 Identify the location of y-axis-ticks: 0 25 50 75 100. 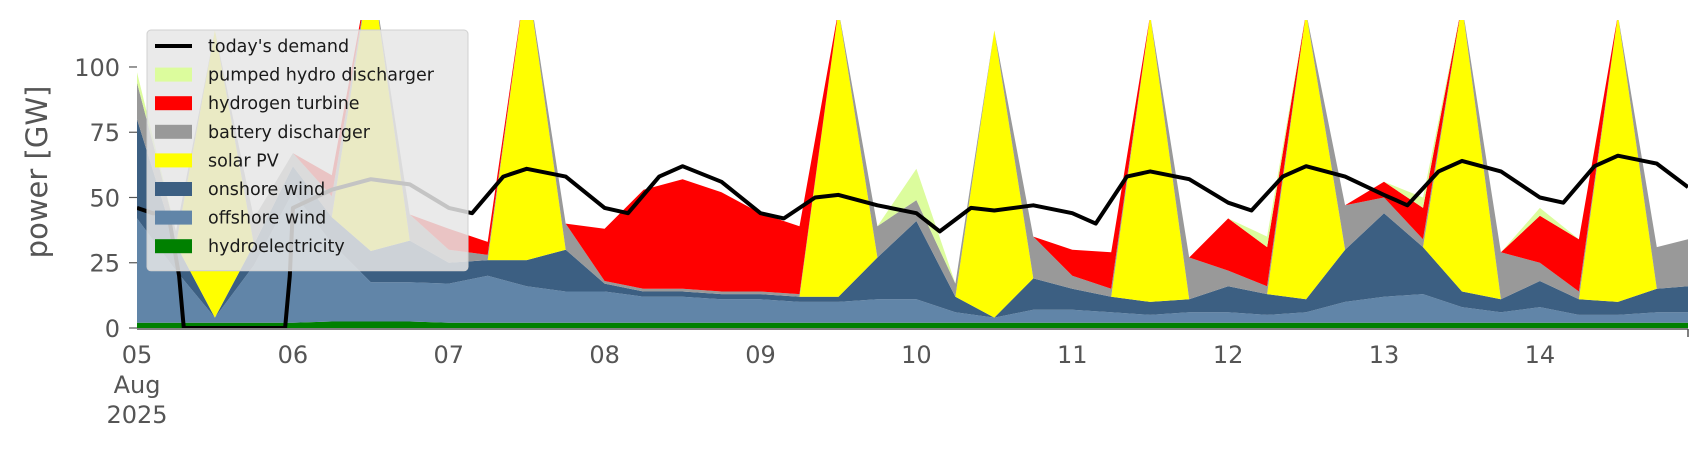
(105, 198).